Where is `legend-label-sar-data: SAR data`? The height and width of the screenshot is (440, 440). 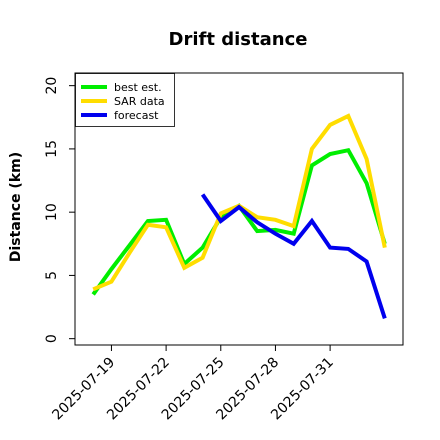
legend-label-sar-data: SAR data is located at coordinates (139, 101).